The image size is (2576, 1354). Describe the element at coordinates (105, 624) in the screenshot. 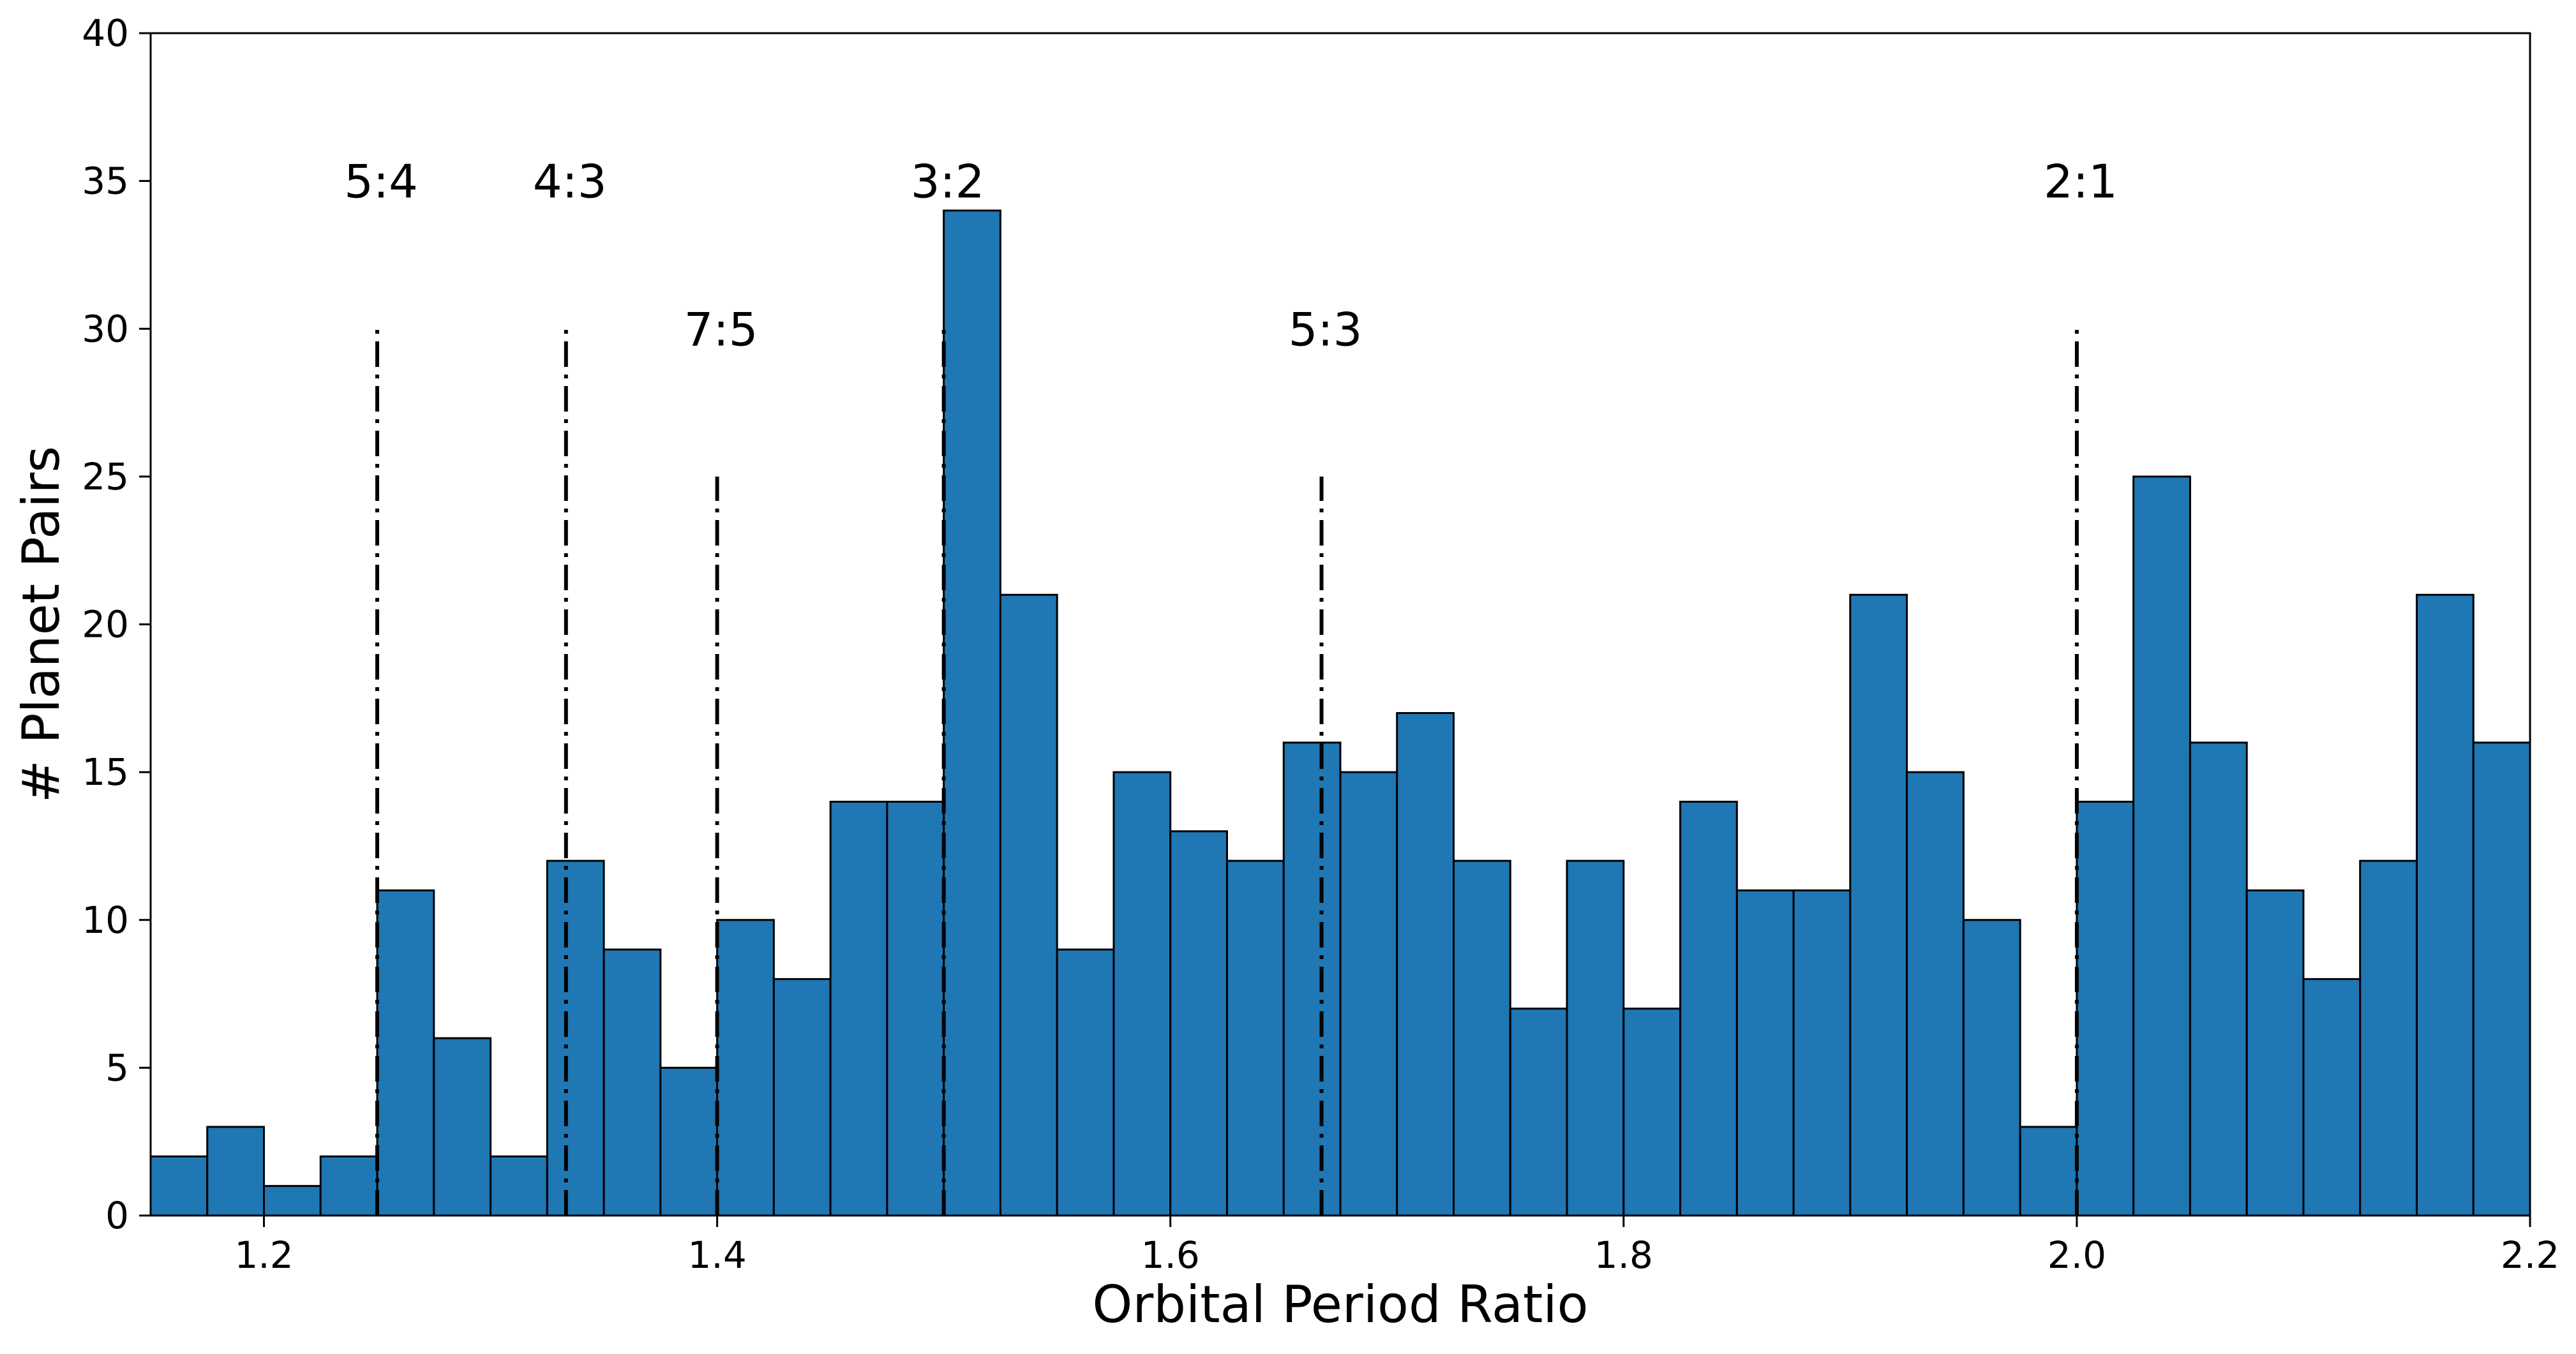

I see `y-tick-label: 20` at that location.